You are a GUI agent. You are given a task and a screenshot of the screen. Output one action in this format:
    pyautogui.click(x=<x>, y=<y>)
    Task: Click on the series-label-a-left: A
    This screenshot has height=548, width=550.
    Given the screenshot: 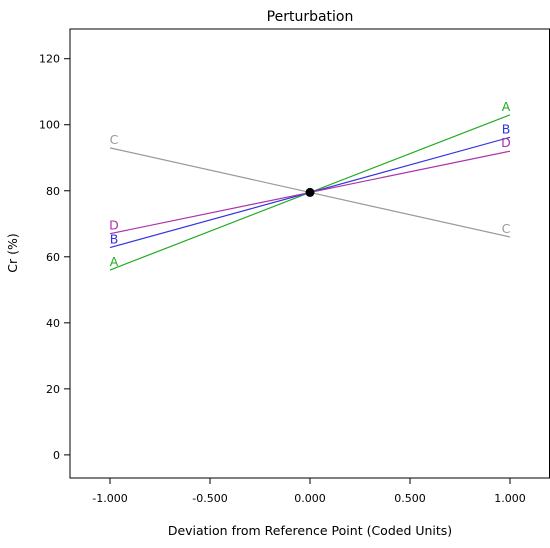 What is the action you would take?
    pyautogui.click(x=114, y=261)
    